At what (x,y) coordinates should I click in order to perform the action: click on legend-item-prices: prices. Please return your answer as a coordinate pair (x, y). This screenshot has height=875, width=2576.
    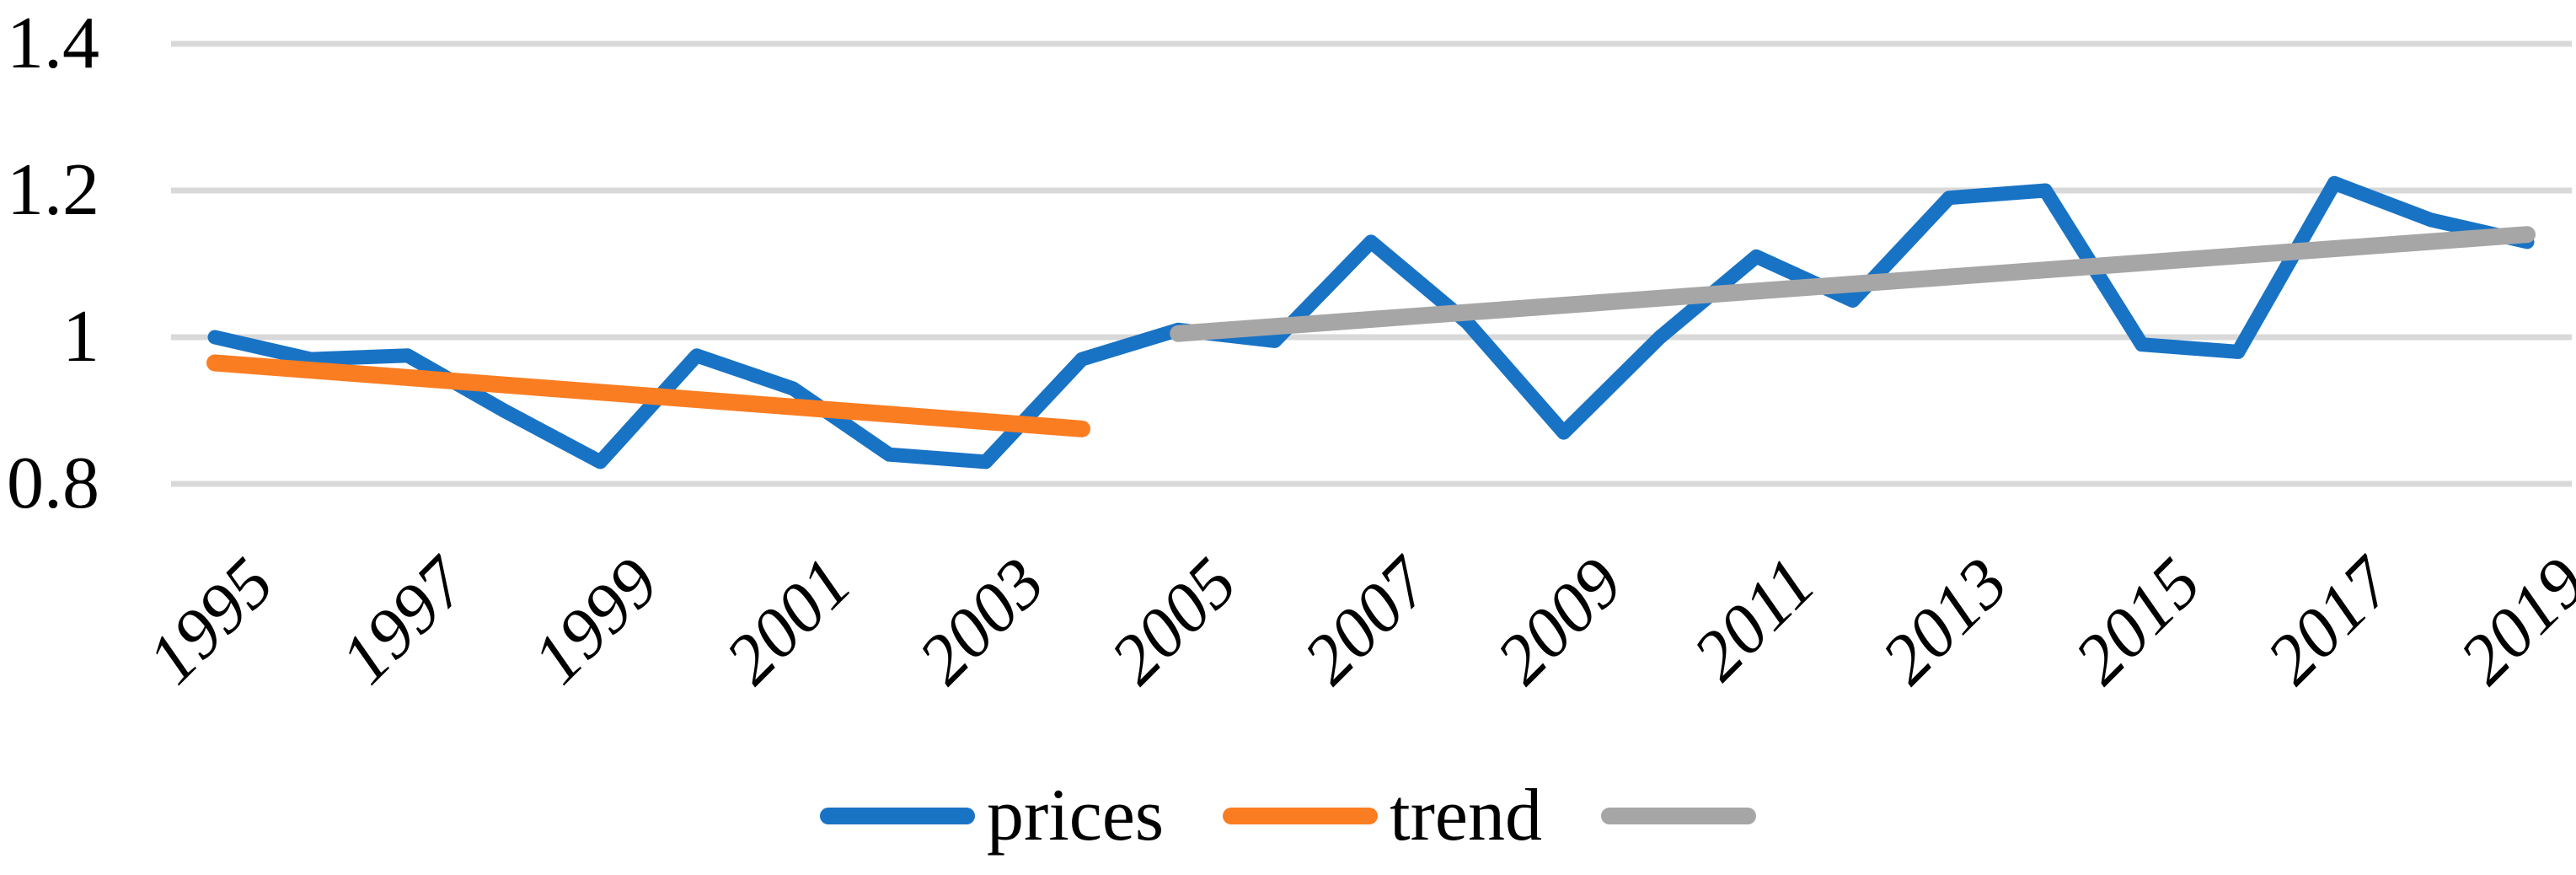
    Looking at the image, I should click on (992, 816).